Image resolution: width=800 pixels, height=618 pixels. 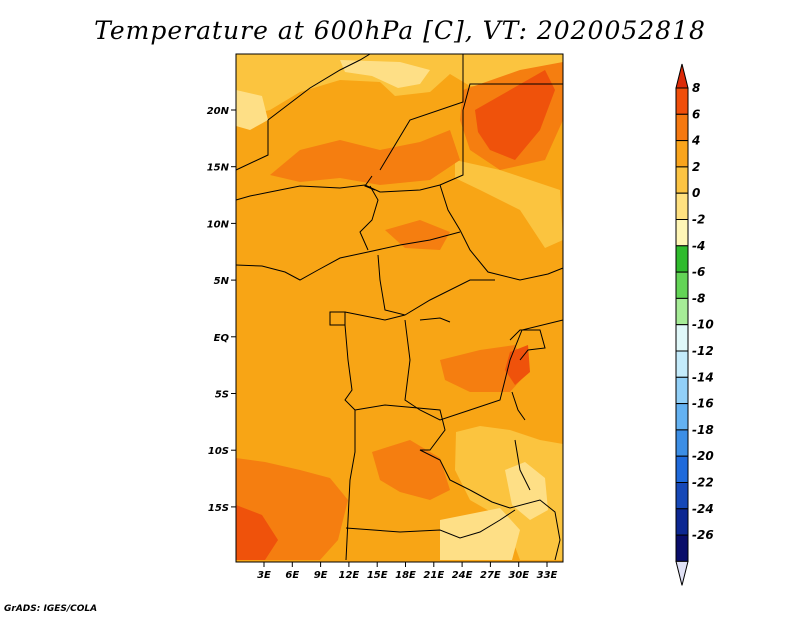 What do you see at coordinates (51, 609) in the screenshot?
I see `grads-credit: GrADS: IGES/COLA` at bounding box center [51, 609].